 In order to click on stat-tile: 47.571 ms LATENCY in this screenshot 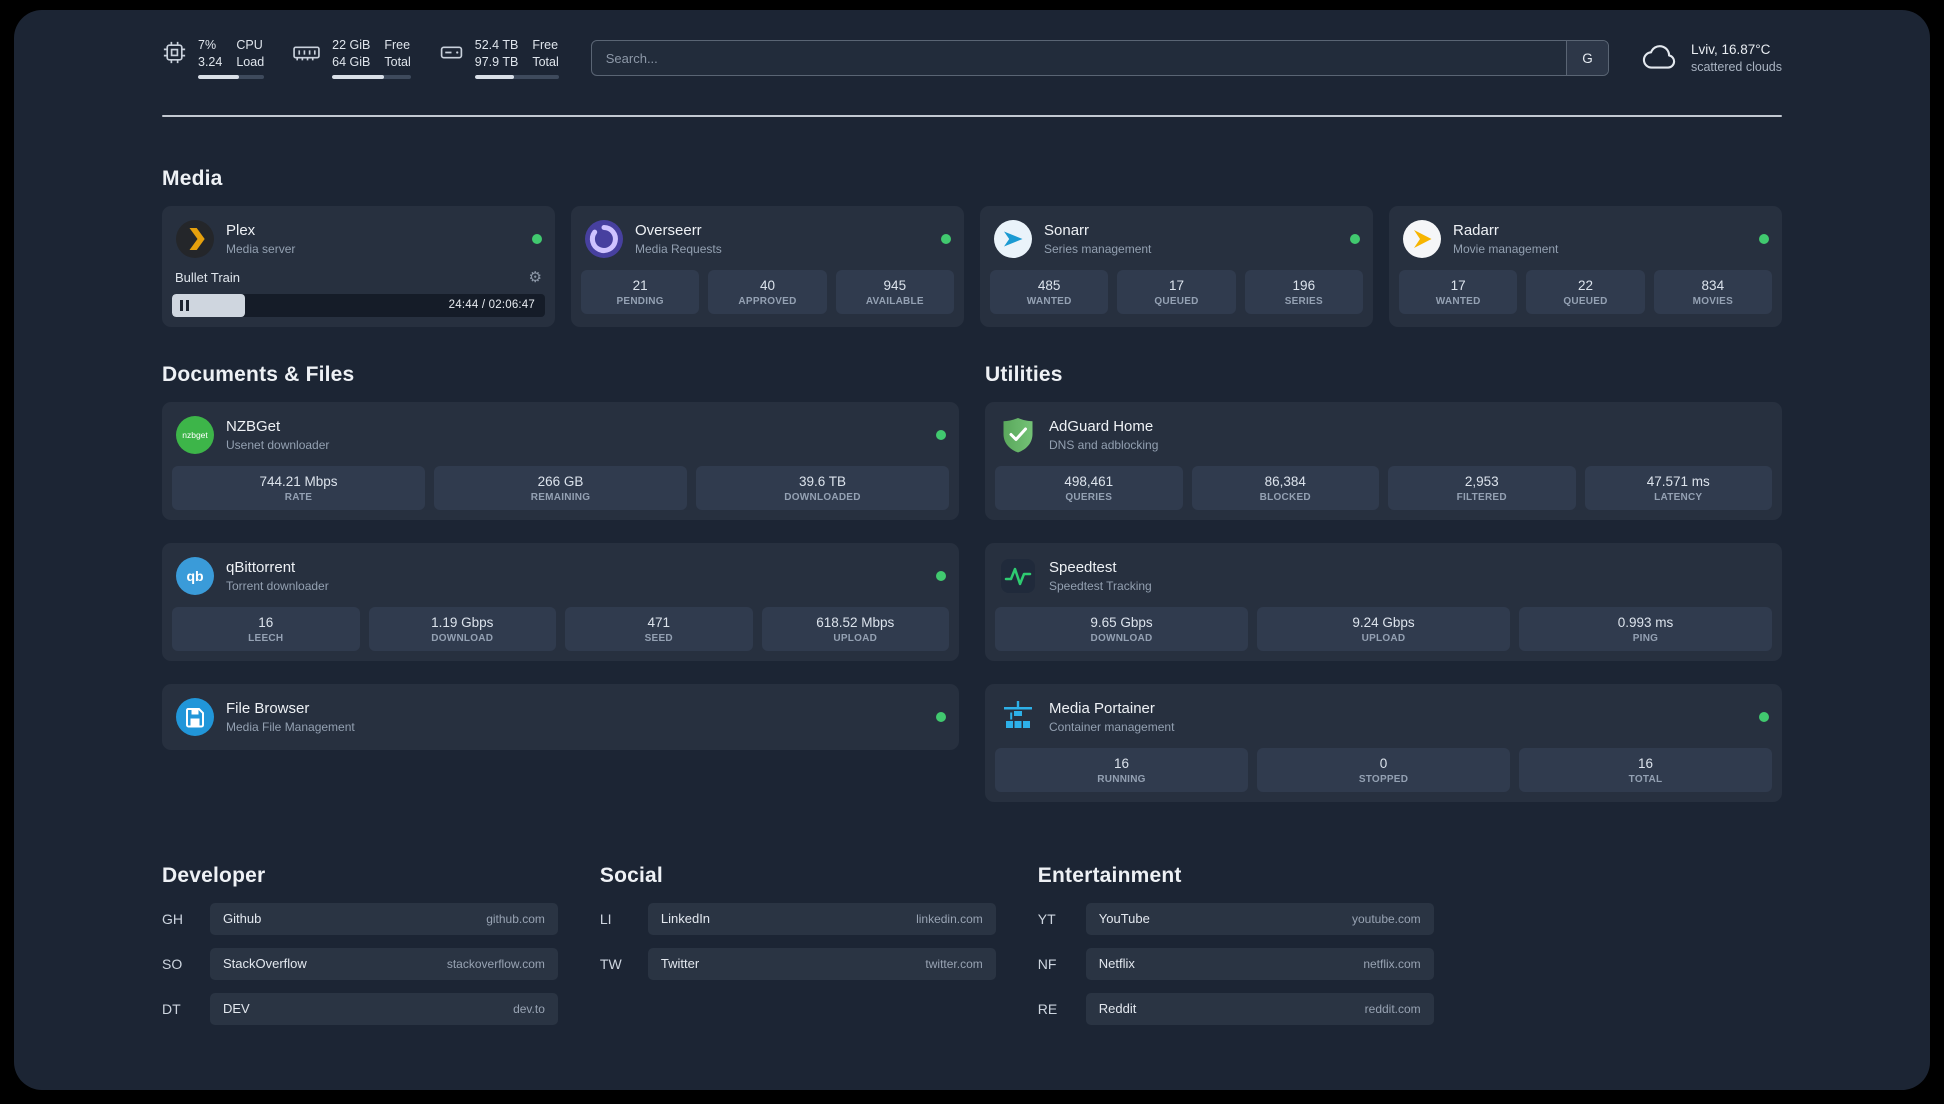, I will do `click(1678, 487)`.